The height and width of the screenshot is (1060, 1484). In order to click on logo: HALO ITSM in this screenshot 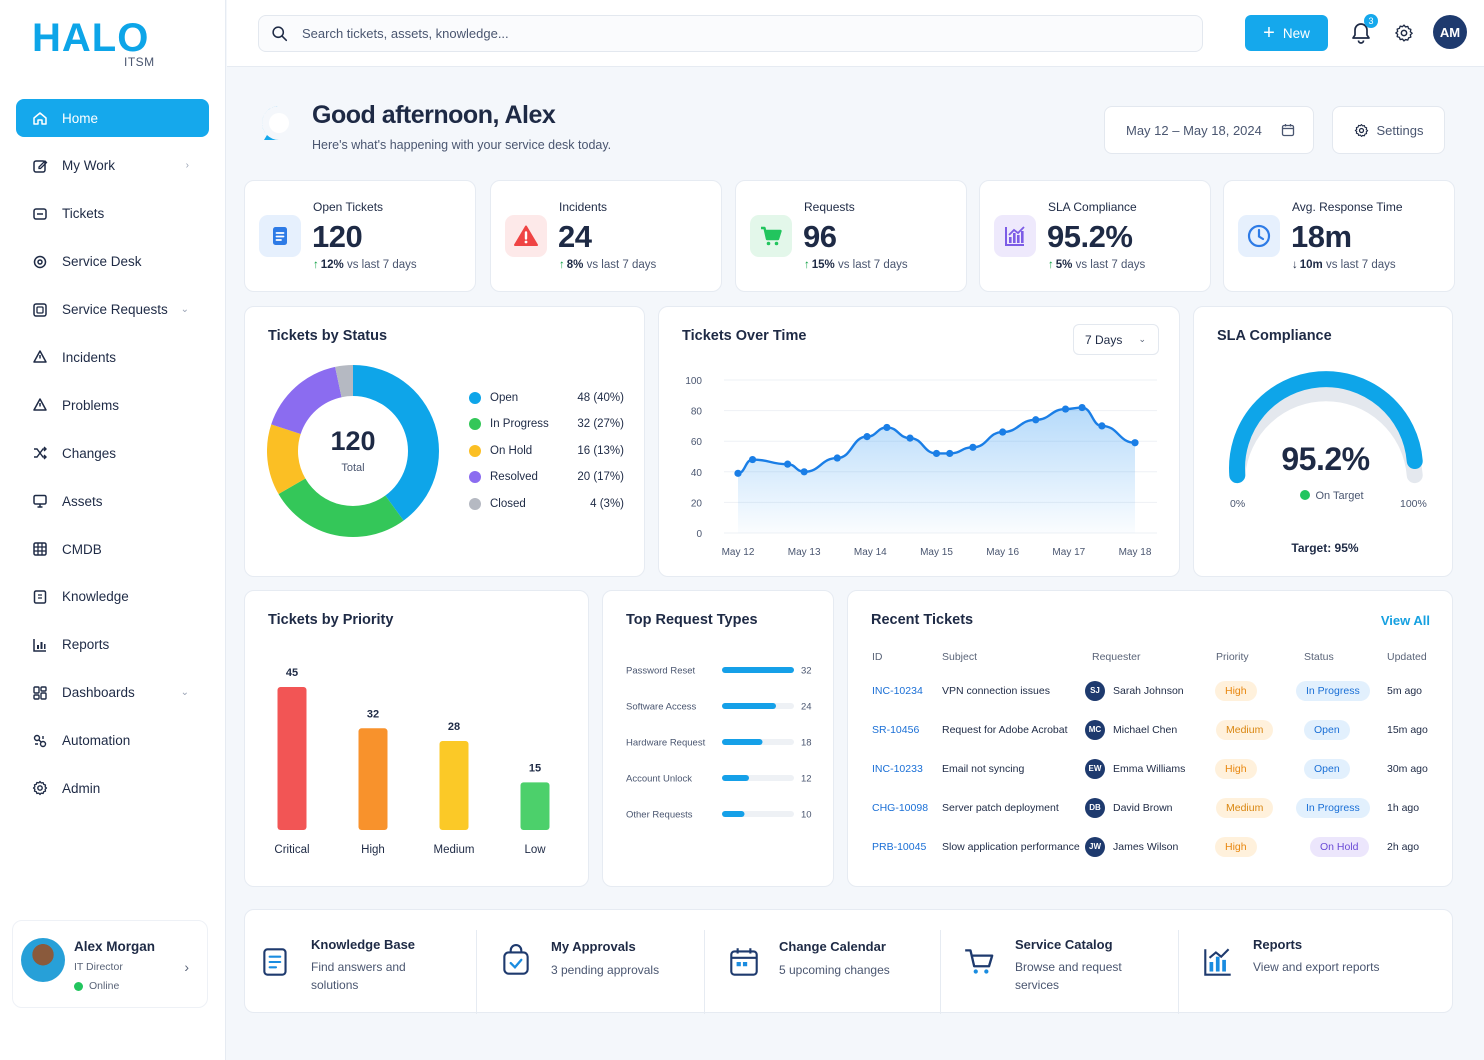, I will do `click(93, 43)`.